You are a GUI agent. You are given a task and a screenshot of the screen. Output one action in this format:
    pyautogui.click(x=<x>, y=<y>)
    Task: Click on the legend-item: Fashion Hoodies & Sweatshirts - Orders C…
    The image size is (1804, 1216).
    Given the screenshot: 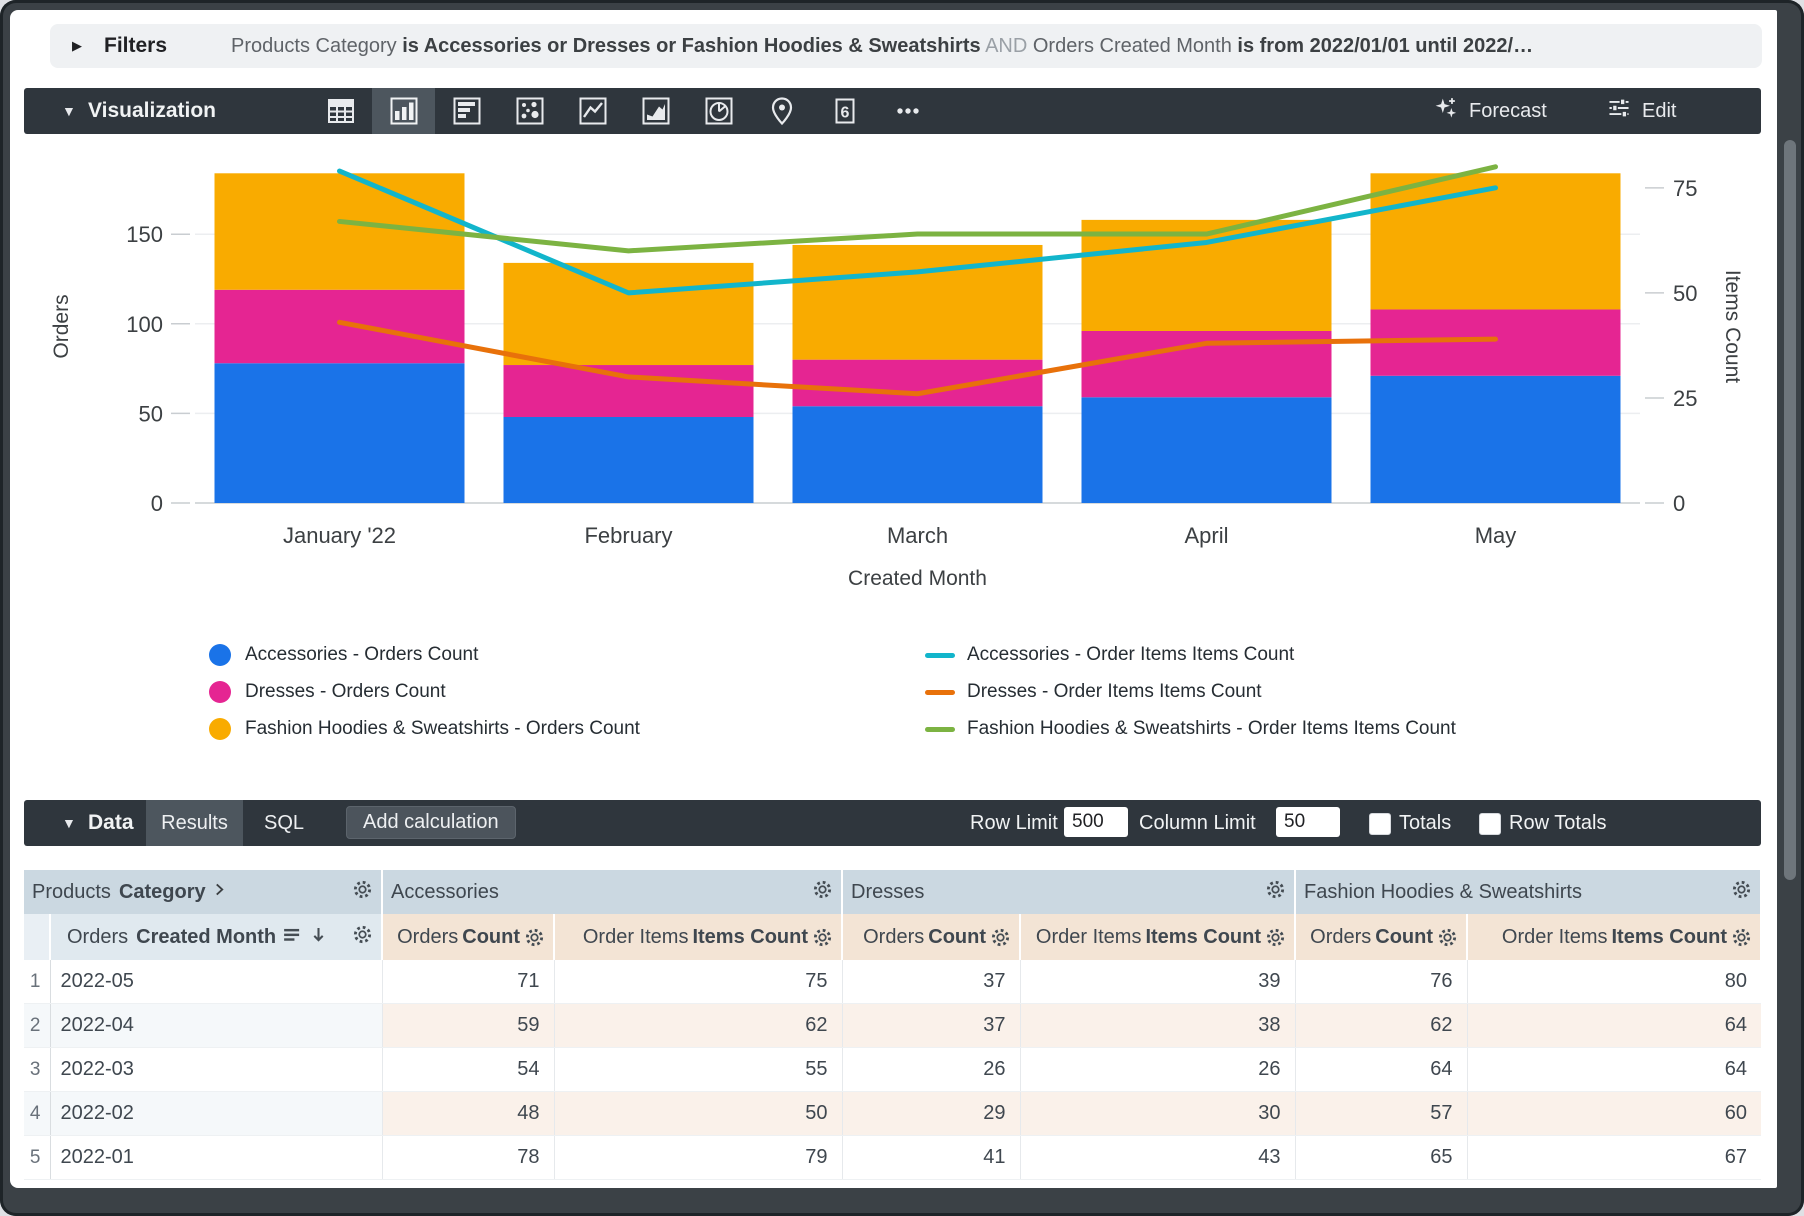 What is the action you would take?
    pyautogui.click(x=424, y=729)
    